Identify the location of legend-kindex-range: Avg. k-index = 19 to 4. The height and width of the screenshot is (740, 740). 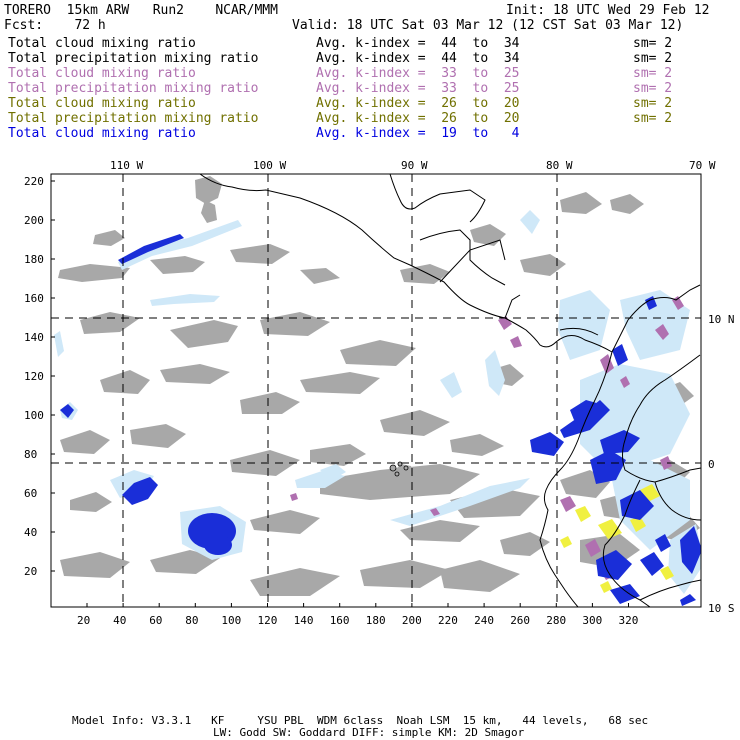
(418, 133).